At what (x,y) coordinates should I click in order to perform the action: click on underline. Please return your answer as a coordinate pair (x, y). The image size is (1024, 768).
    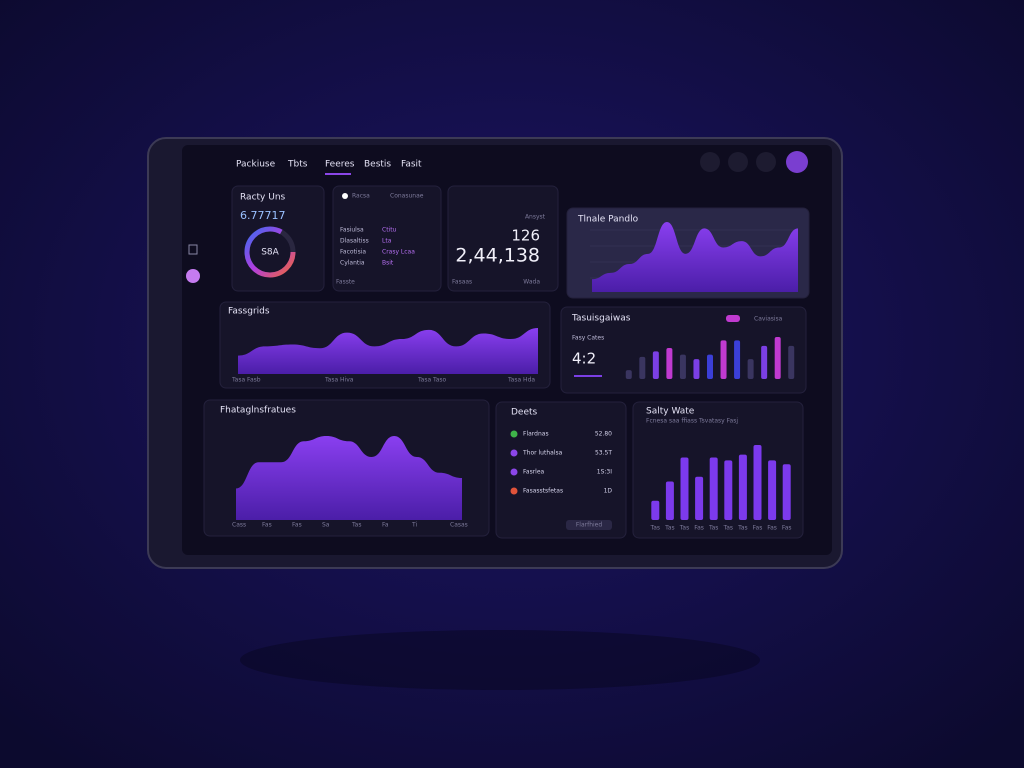
    Looking at the image, I should click on (588, 376).